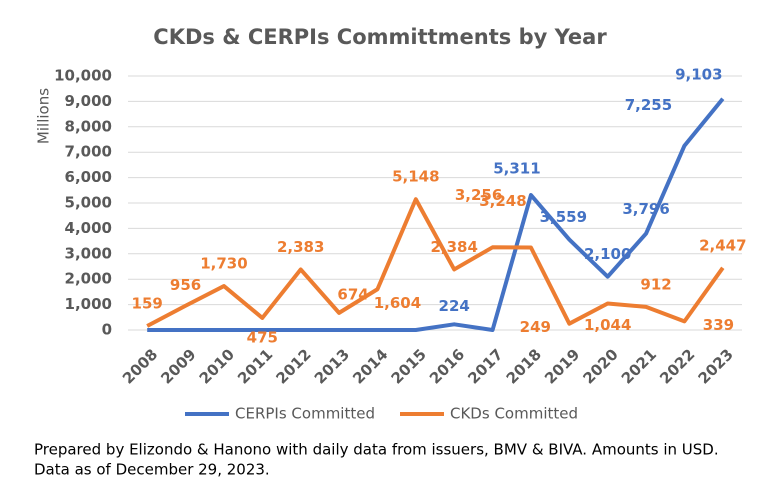  Describe the element at coordinates (300, 247) in the screenshot. I see `data-label: 2,383` at that location.